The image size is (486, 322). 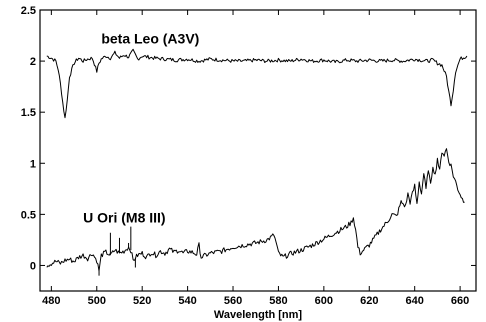 What do you see at coordinates (97, 301) in the screenshot?
I see `x-tick-label: 500` at bounding box center [97, 301].